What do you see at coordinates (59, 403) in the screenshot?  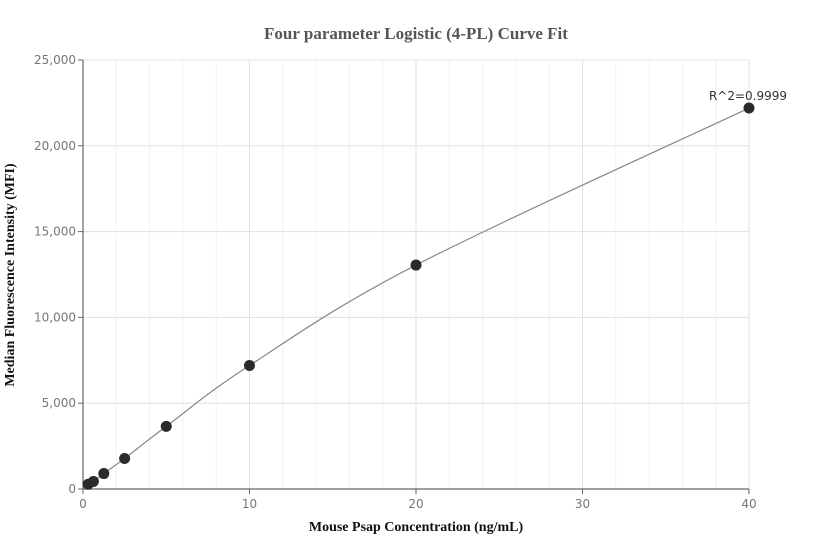 I see `y-tick-label: 5,000` at bounding box center [59, 403].